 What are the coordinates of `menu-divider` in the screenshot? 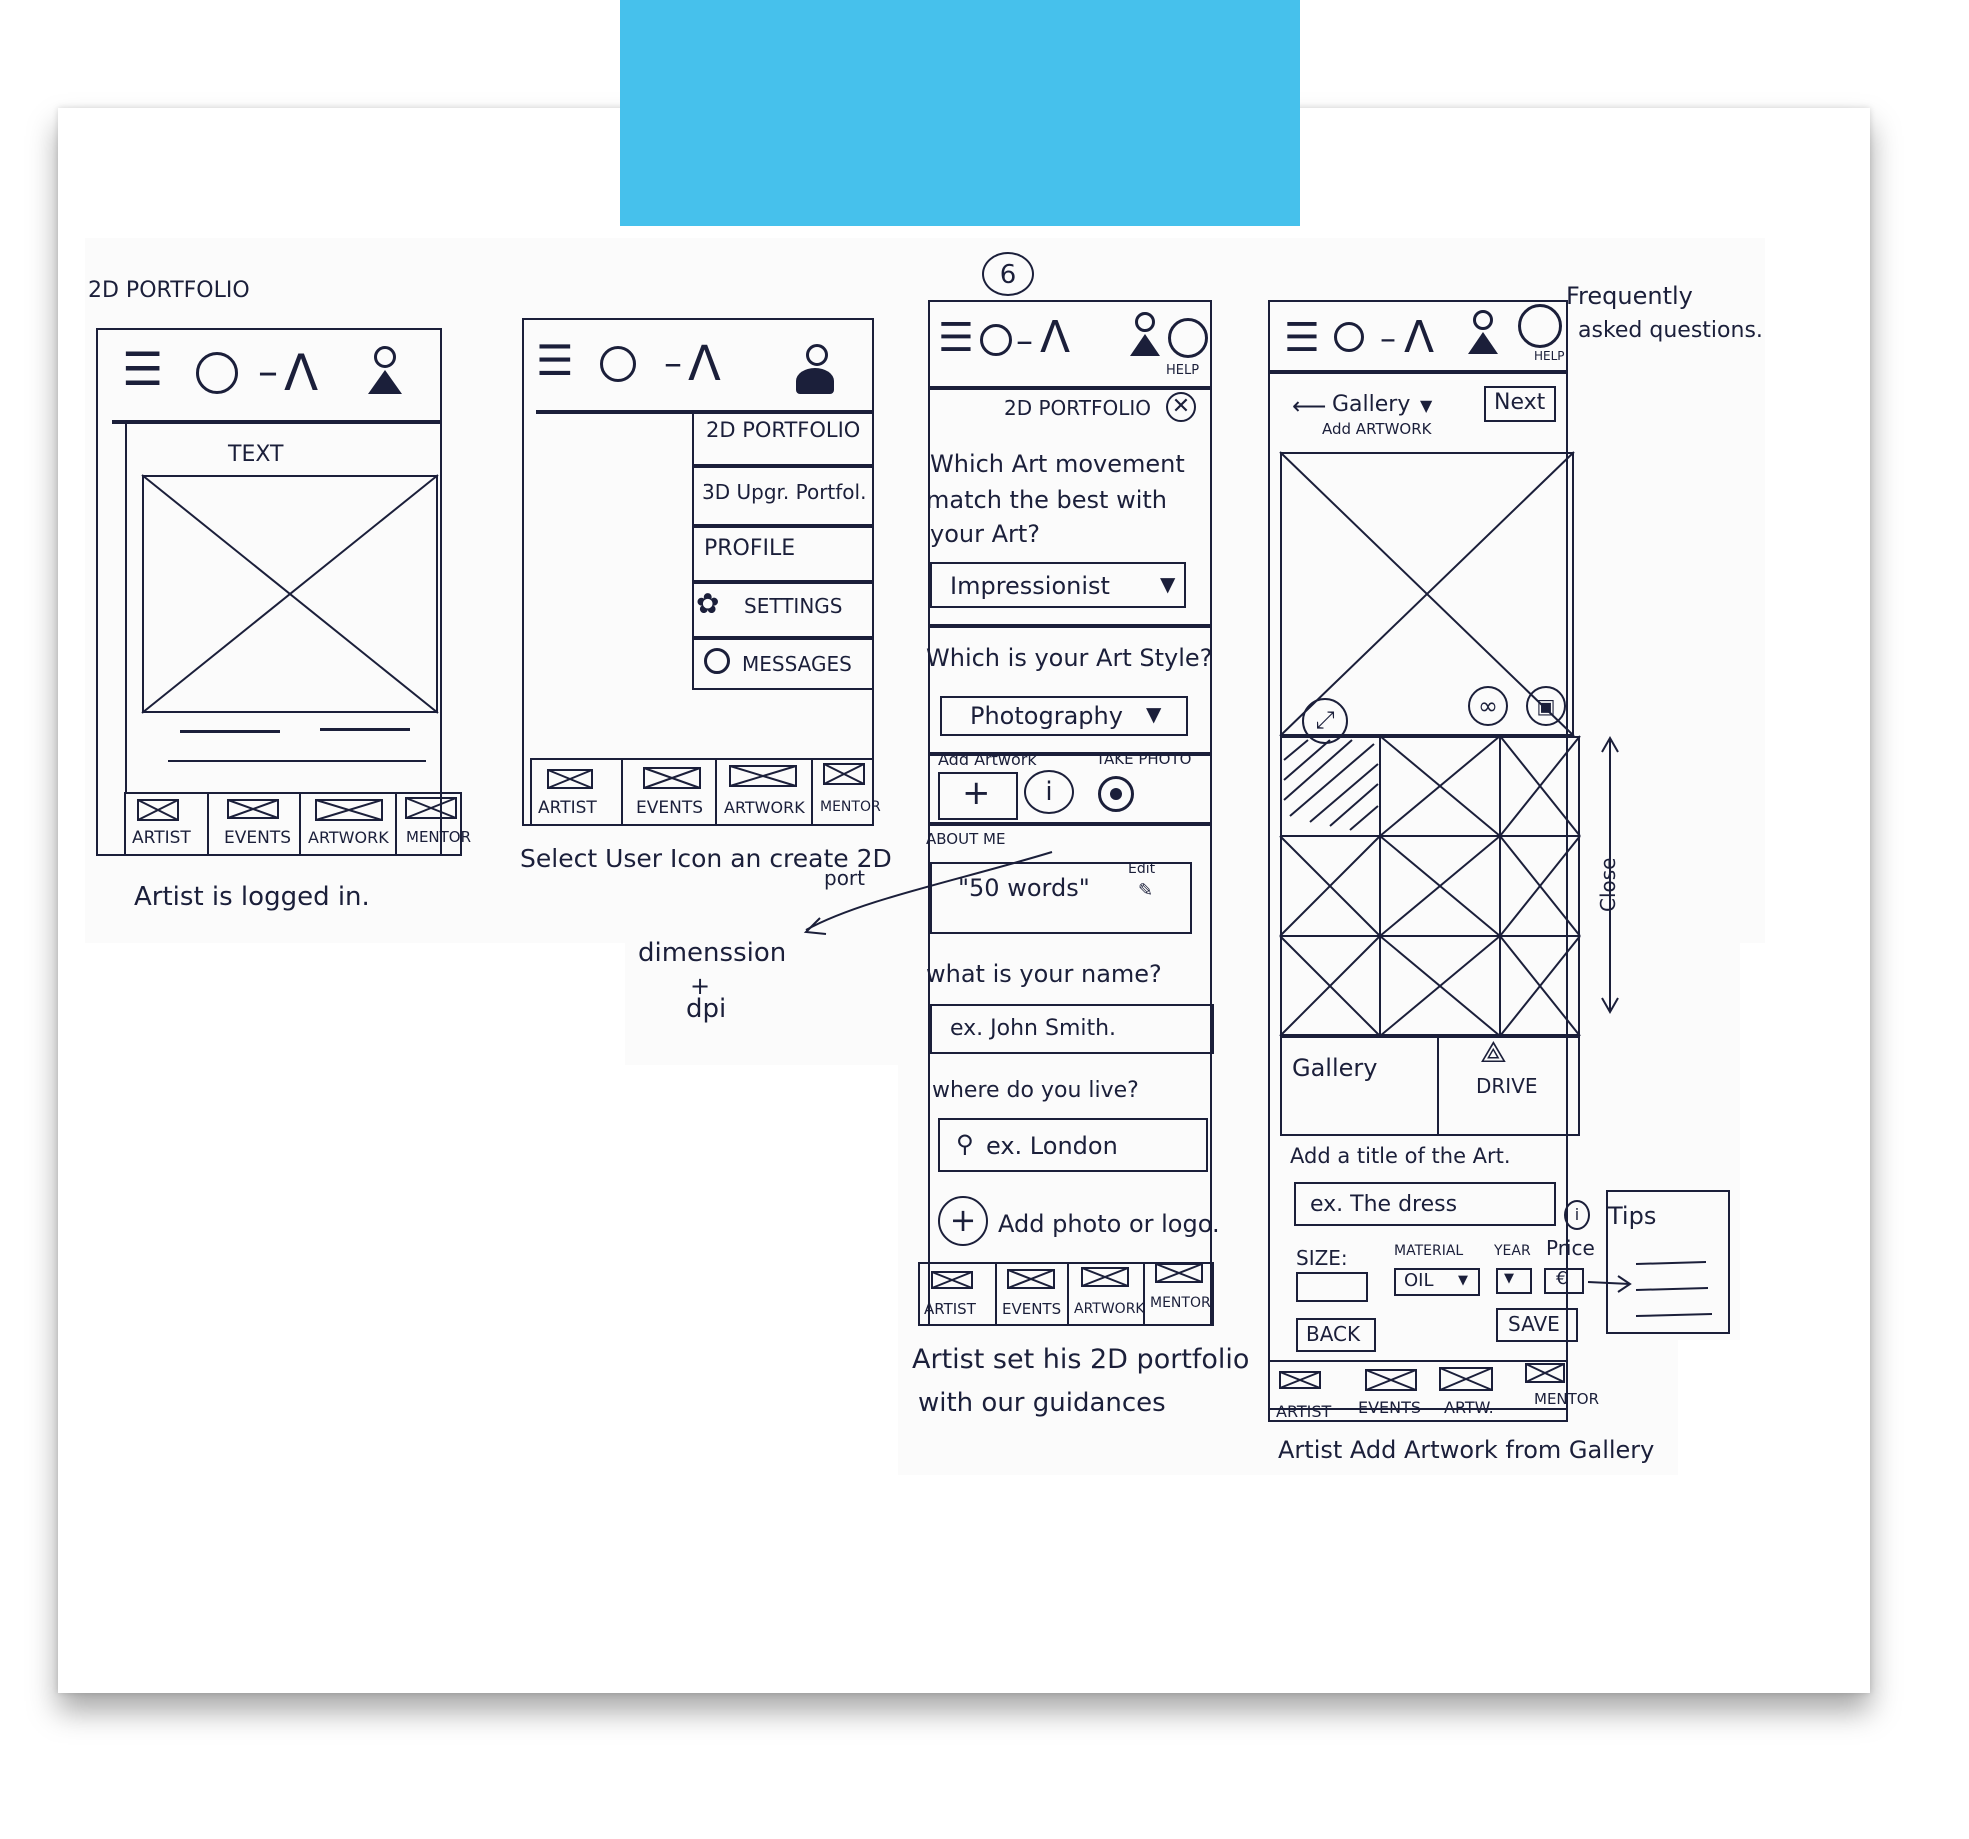 It's located at (783, 466).